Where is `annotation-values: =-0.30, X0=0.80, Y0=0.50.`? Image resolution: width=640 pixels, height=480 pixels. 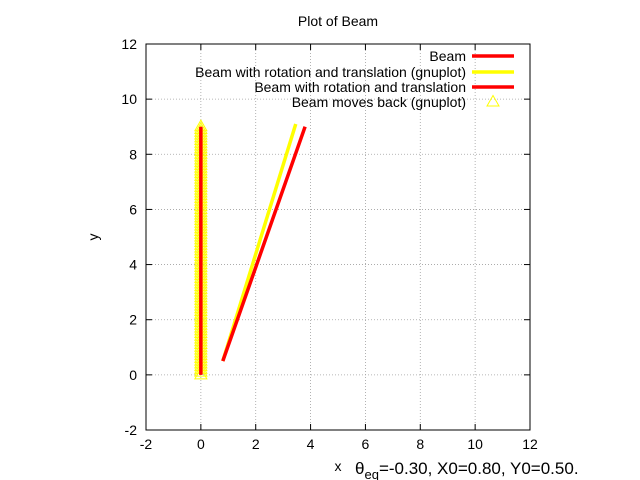
annotation-values: =-0.30, X0=0.80, Y0=0.50. is located at coordinates (479, 468).